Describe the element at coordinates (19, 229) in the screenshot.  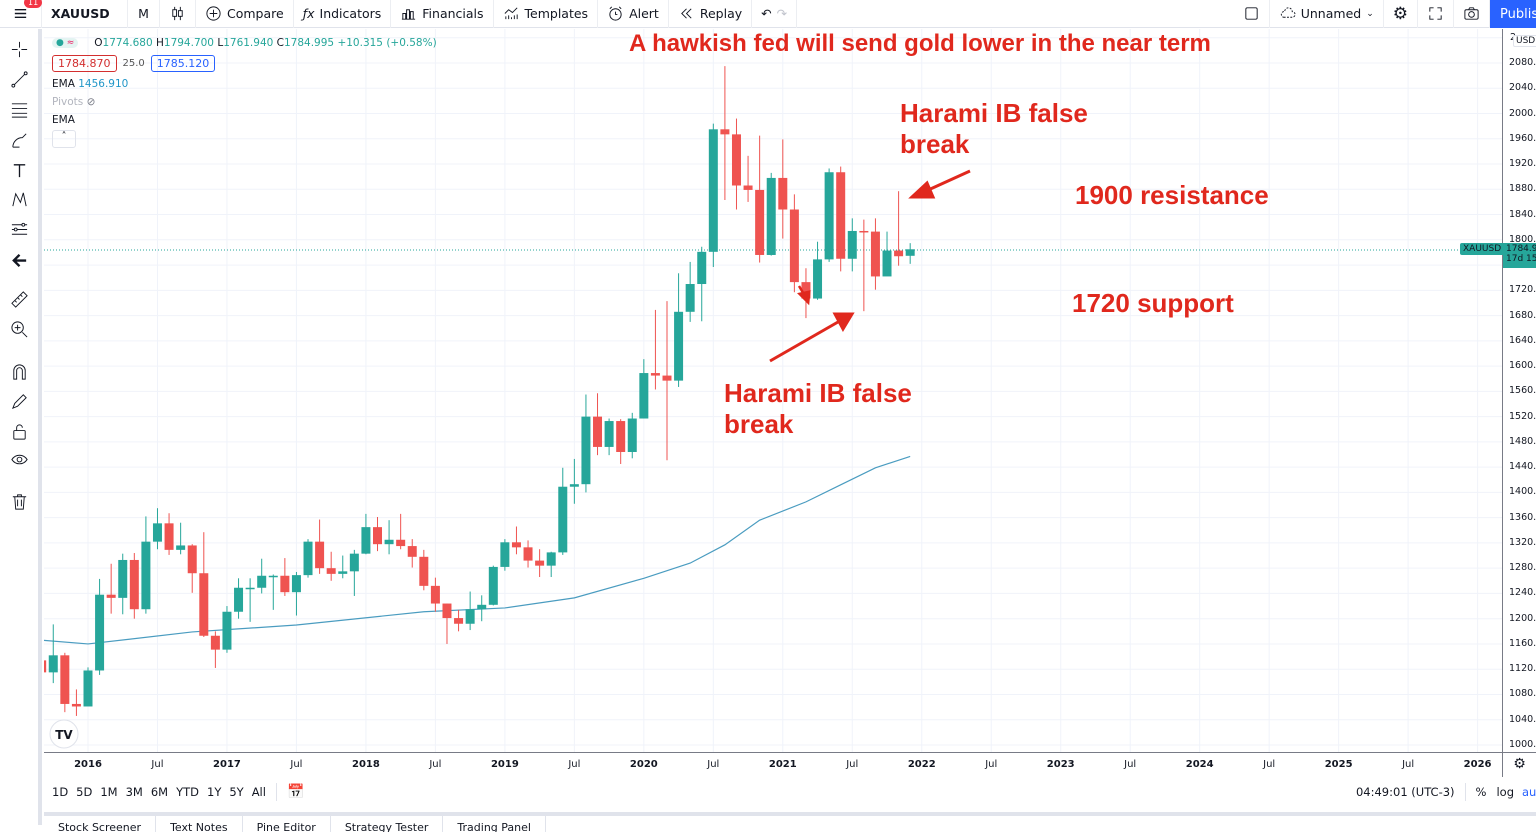
I see `prediction-tool` at that location.